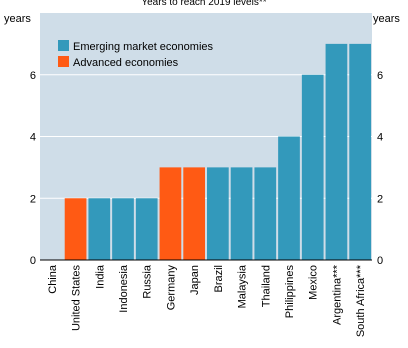 This screenshot has width=408, height=348. I want to click on x-tick-label: Indonesia, so click(124, 288).